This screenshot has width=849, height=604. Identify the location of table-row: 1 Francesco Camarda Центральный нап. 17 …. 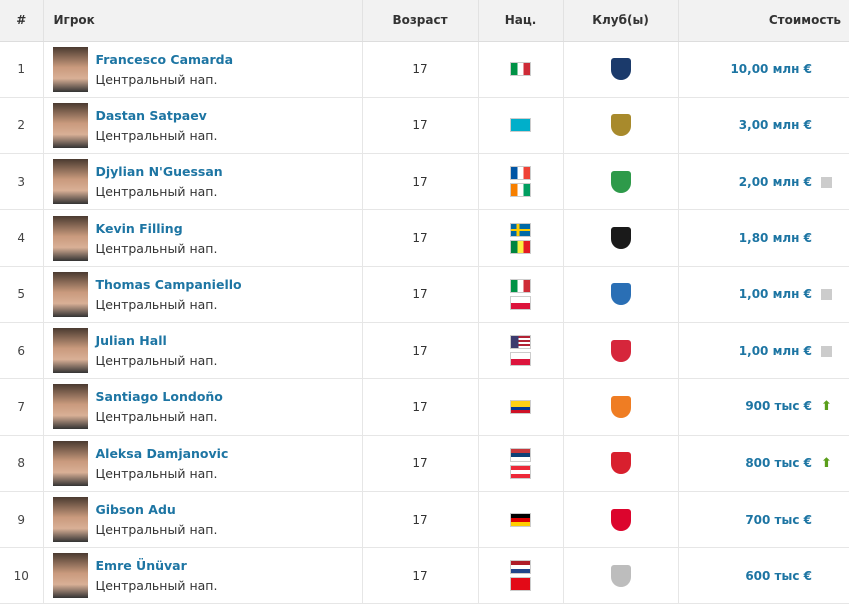
(424, 69).